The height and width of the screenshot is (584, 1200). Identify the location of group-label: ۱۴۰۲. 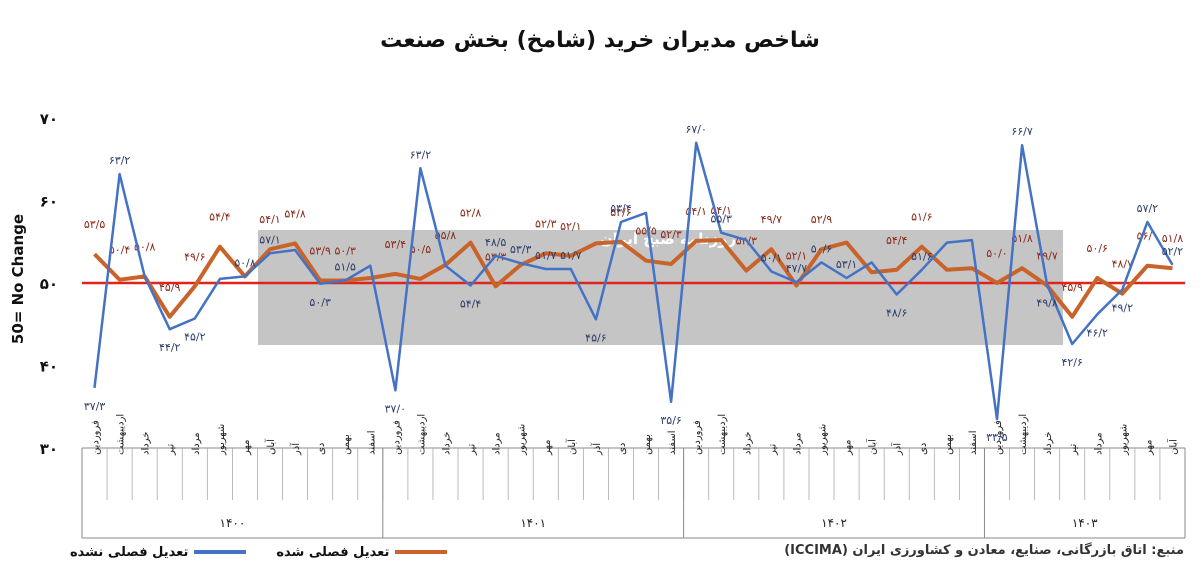
(834, 523).